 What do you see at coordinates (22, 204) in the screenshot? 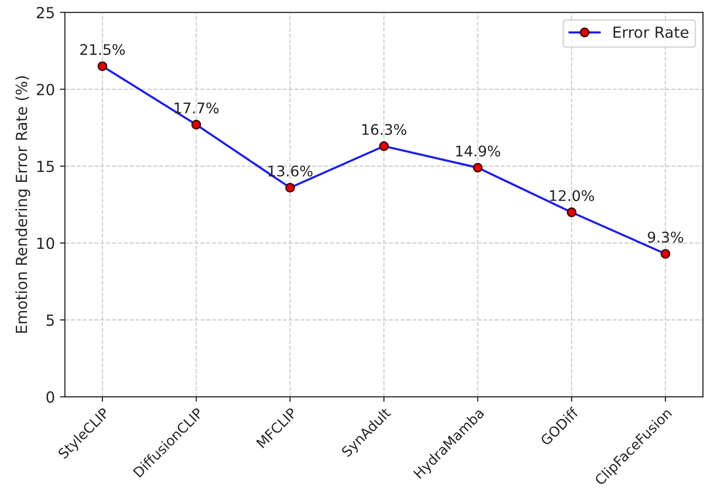
I see `y-axis-title: Emotion Rendering Error Rate (%)` at bounding box center [22, 204].